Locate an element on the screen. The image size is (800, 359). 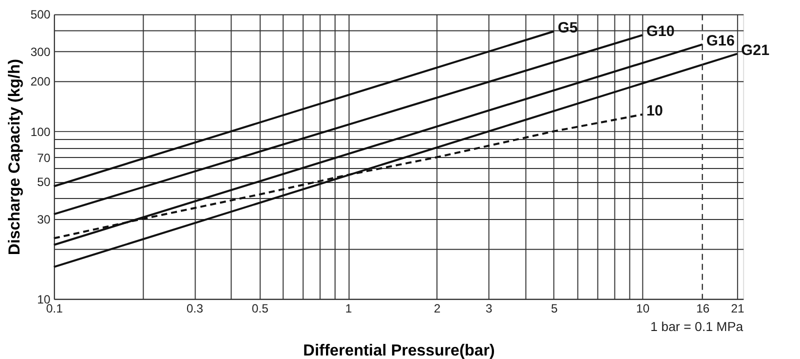
x-tick-label: 1 is located at coordinates (348, 308).